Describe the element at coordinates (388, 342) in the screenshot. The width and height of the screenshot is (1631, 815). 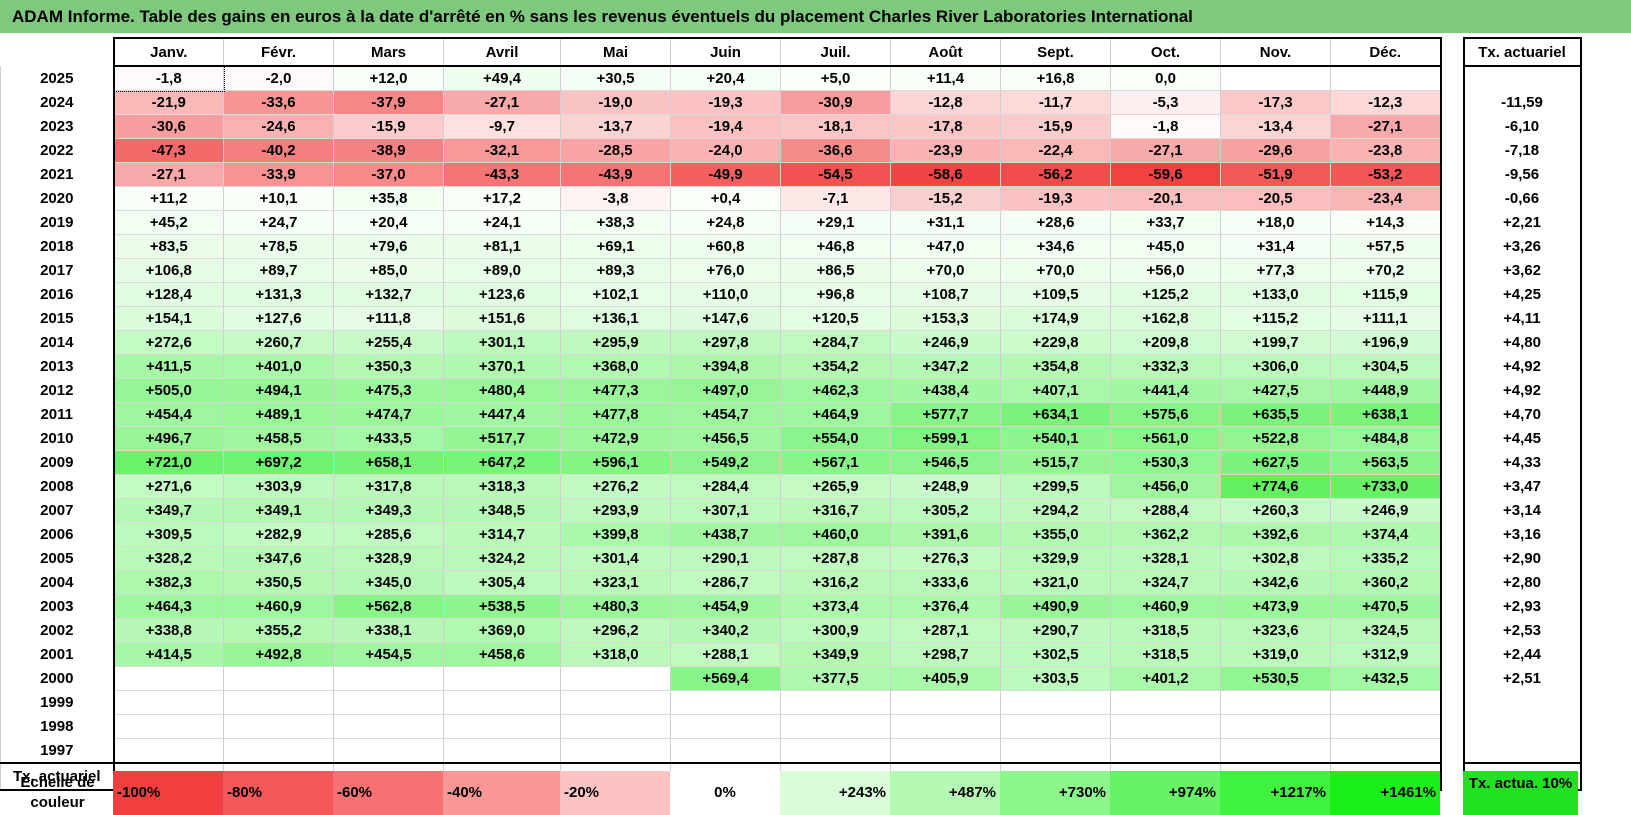
I see `gain-cell: +255,4` at that location.